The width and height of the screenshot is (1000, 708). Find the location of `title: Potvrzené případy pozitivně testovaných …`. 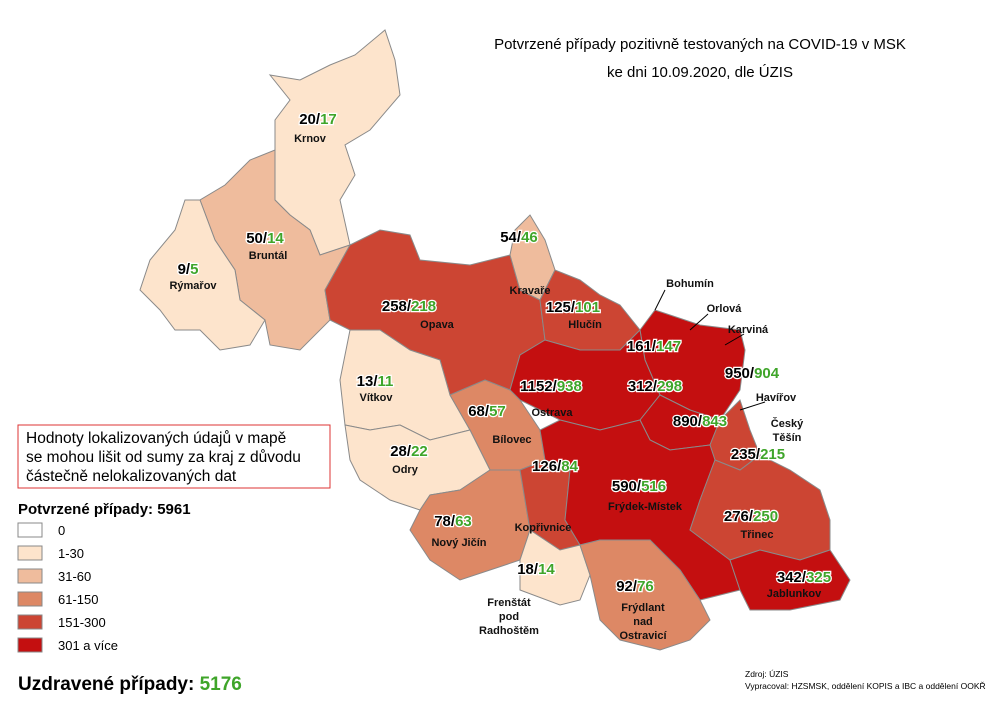

title: Potvrzené případy pozitivně testovaných … is located at coordinates (700, 44).